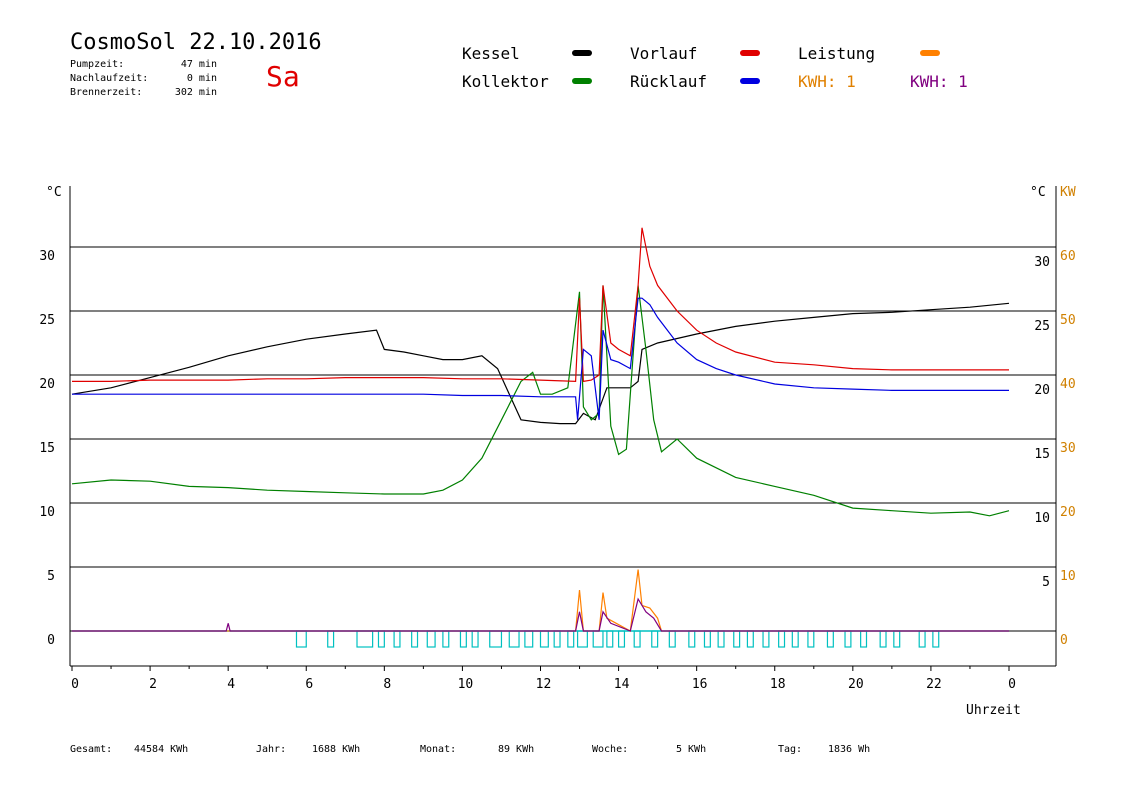 The width and height of the screenshot is (1148, 812). What do you see at coordinates (540, 358) in the screenshot?
I see `series-ruecklauf-line` at bounding box center [540, 358].